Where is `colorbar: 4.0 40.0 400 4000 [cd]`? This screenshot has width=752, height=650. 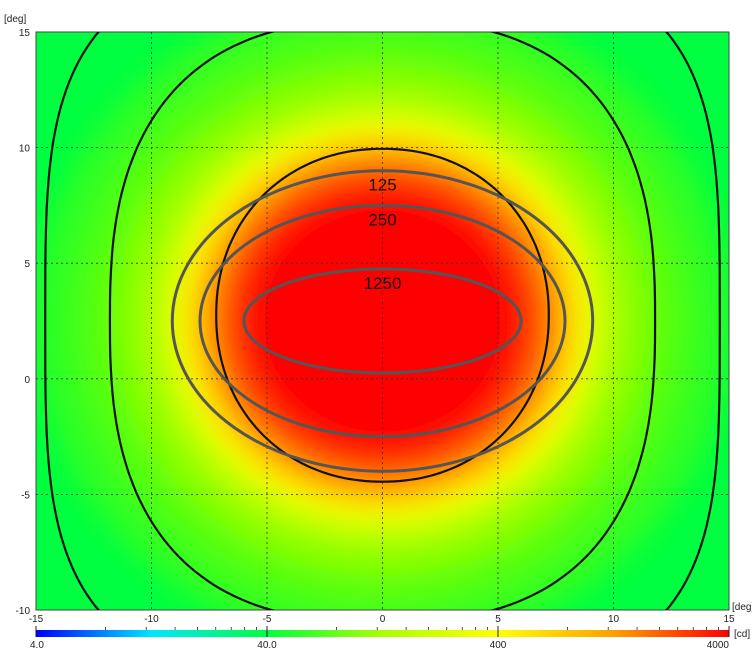
colorbar: 4.0 40.0 400 4000 [cd] is located at coordinates (390, 638).